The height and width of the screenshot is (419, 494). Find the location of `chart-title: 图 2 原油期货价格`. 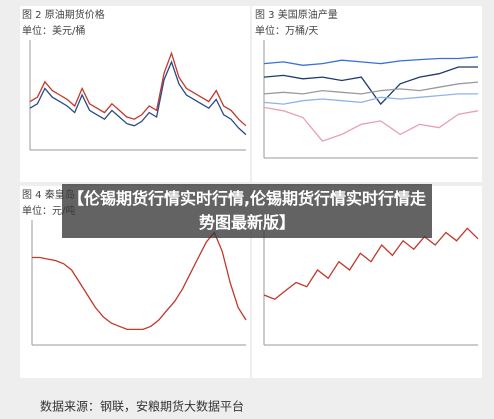

chart-title: 图 2 原油期货价格 is located at coordinates (63, 14).